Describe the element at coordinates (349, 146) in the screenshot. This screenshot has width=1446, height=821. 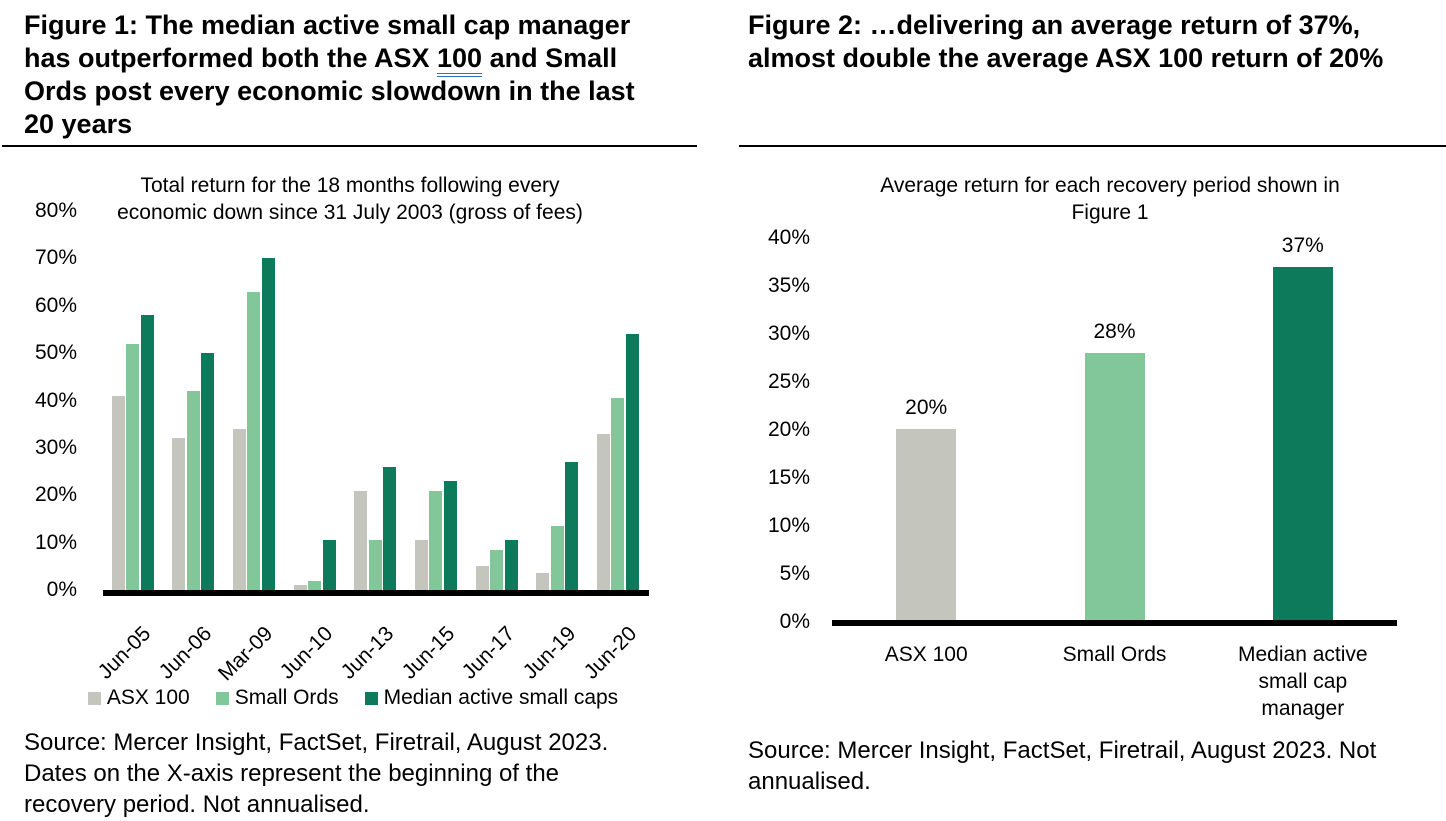
I see `figure1-title-divider` at that location.